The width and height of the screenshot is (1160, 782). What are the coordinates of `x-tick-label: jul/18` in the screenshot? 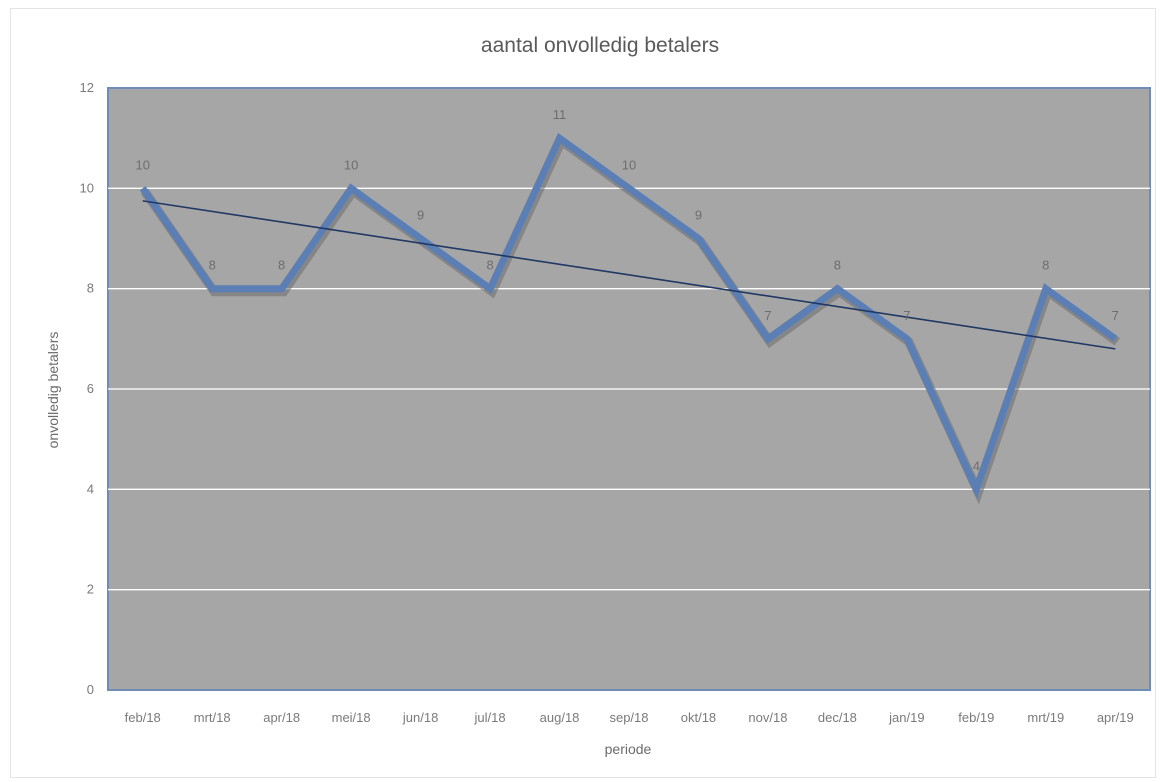 It's located at (490, 717).